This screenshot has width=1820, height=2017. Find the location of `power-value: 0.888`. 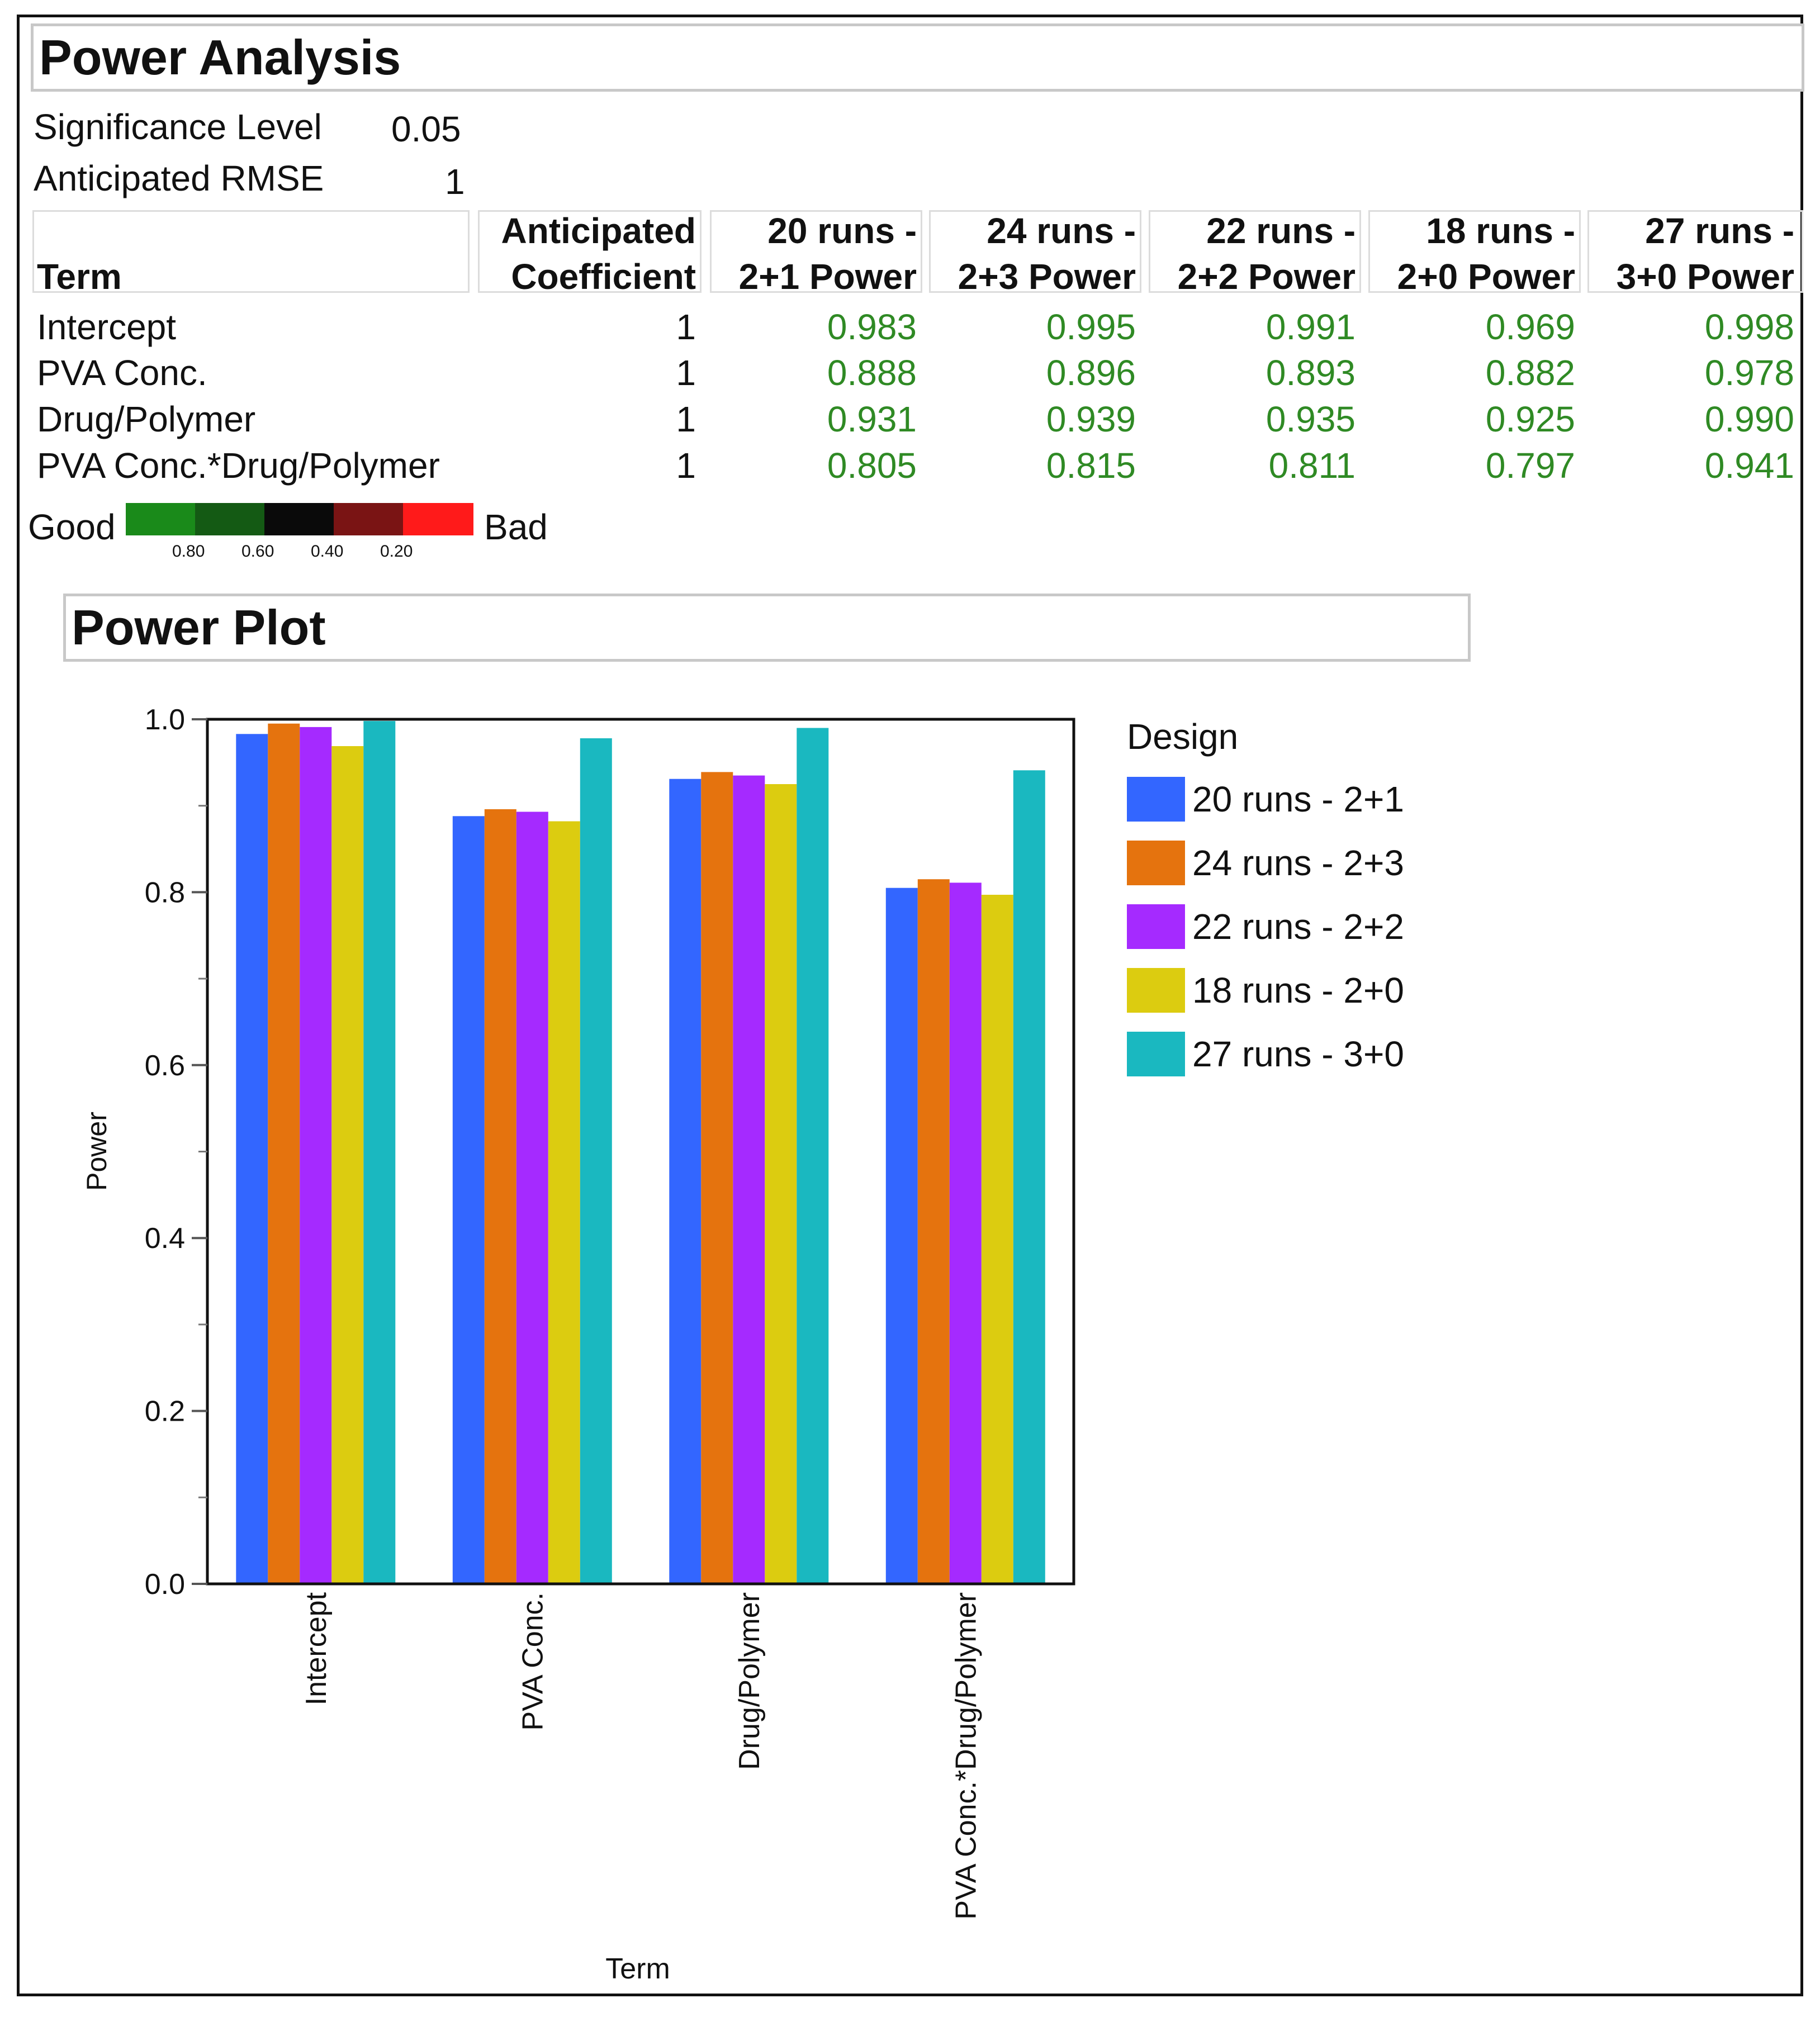

power-value: 0.888 is located at coordinates (872, 373).